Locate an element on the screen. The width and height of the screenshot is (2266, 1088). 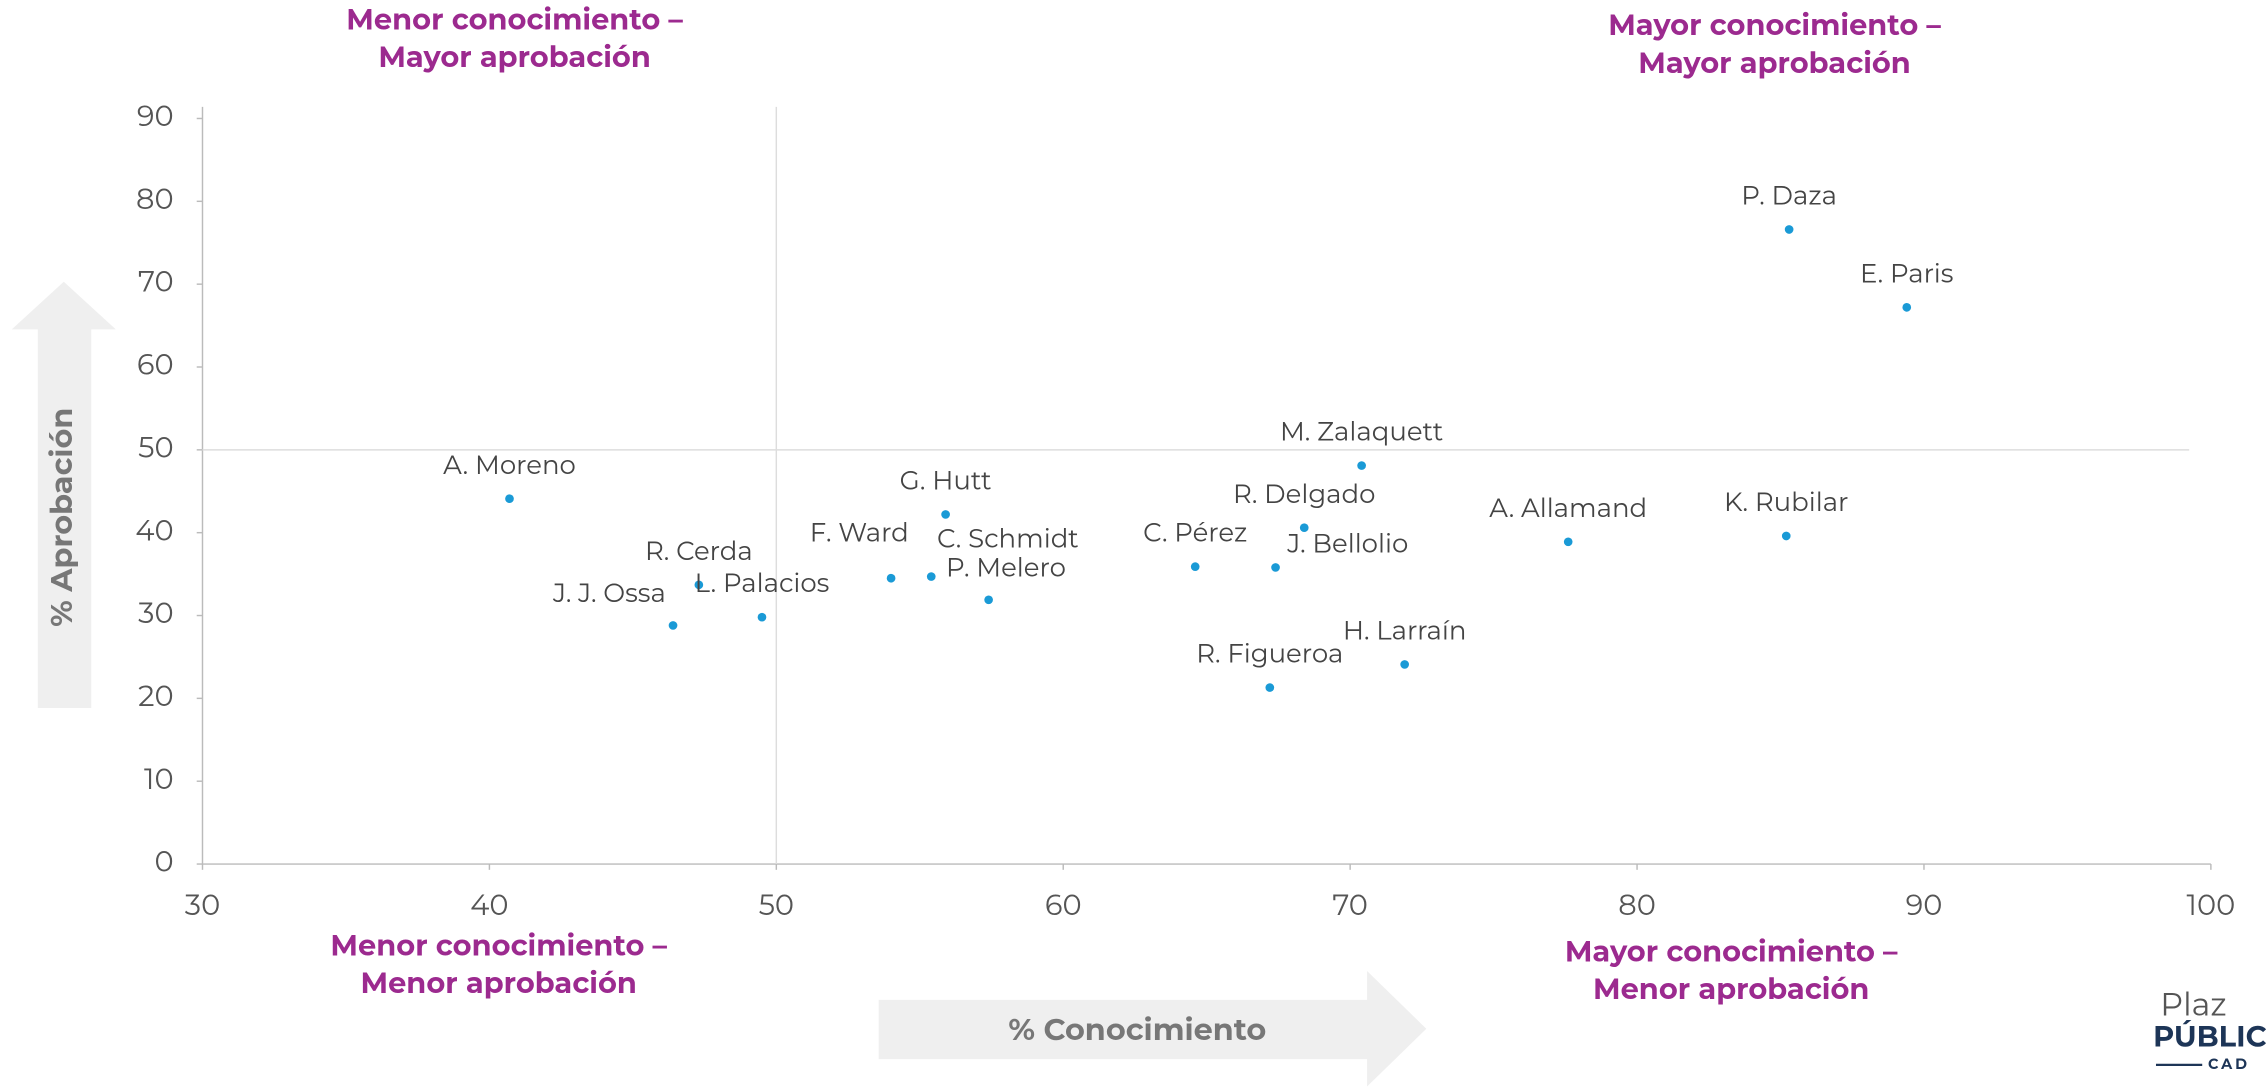
x-tick-label: 70 is located at coordinates (1350, 905).